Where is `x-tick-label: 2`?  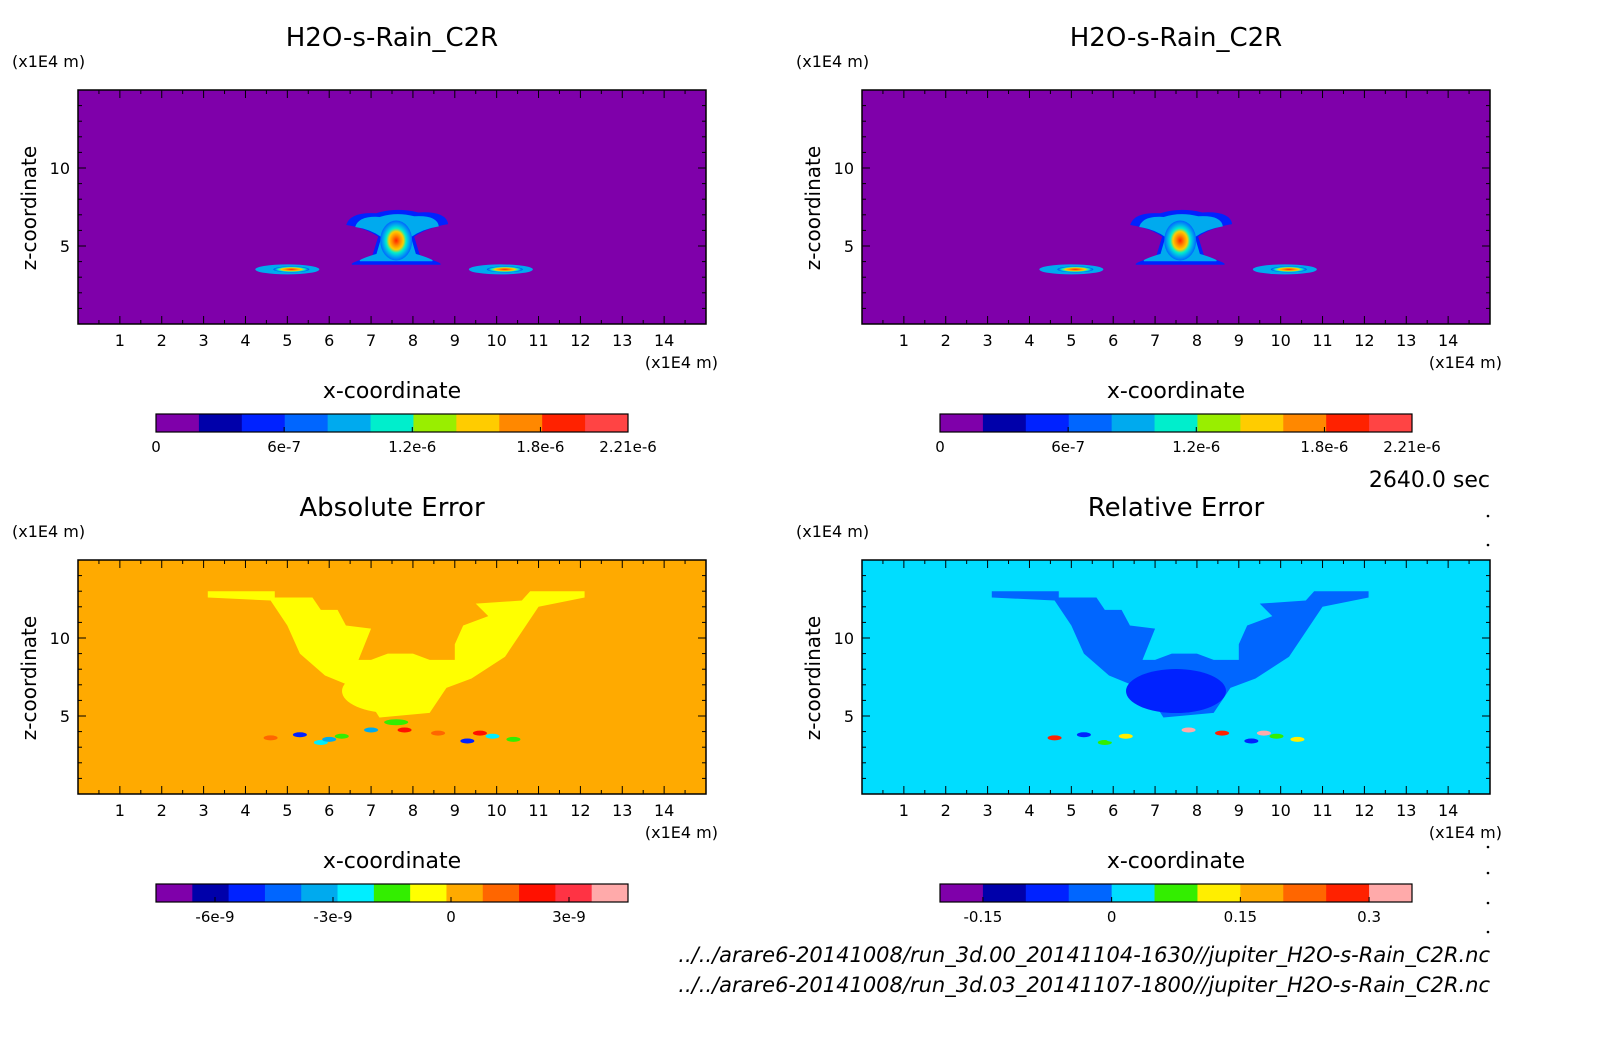 x-tick-label: 2 is located at coordinates (946, 340).